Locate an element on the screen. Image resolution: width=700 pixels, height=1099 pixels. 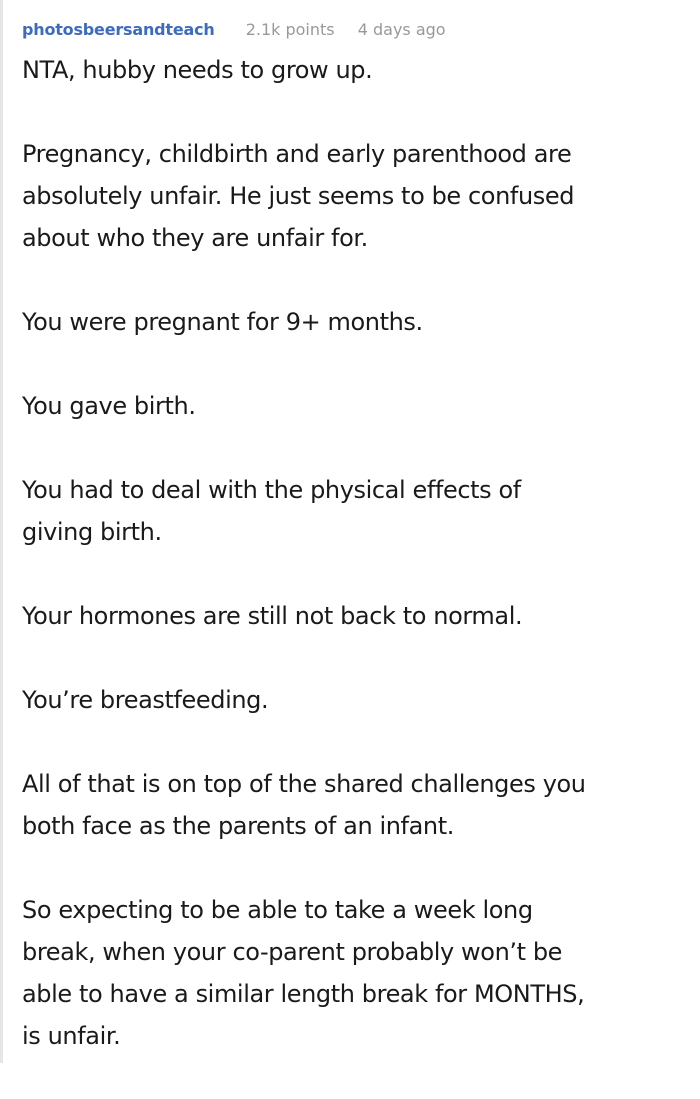
comment-text-line: is unfair. is located at coordinates (71, 1036).